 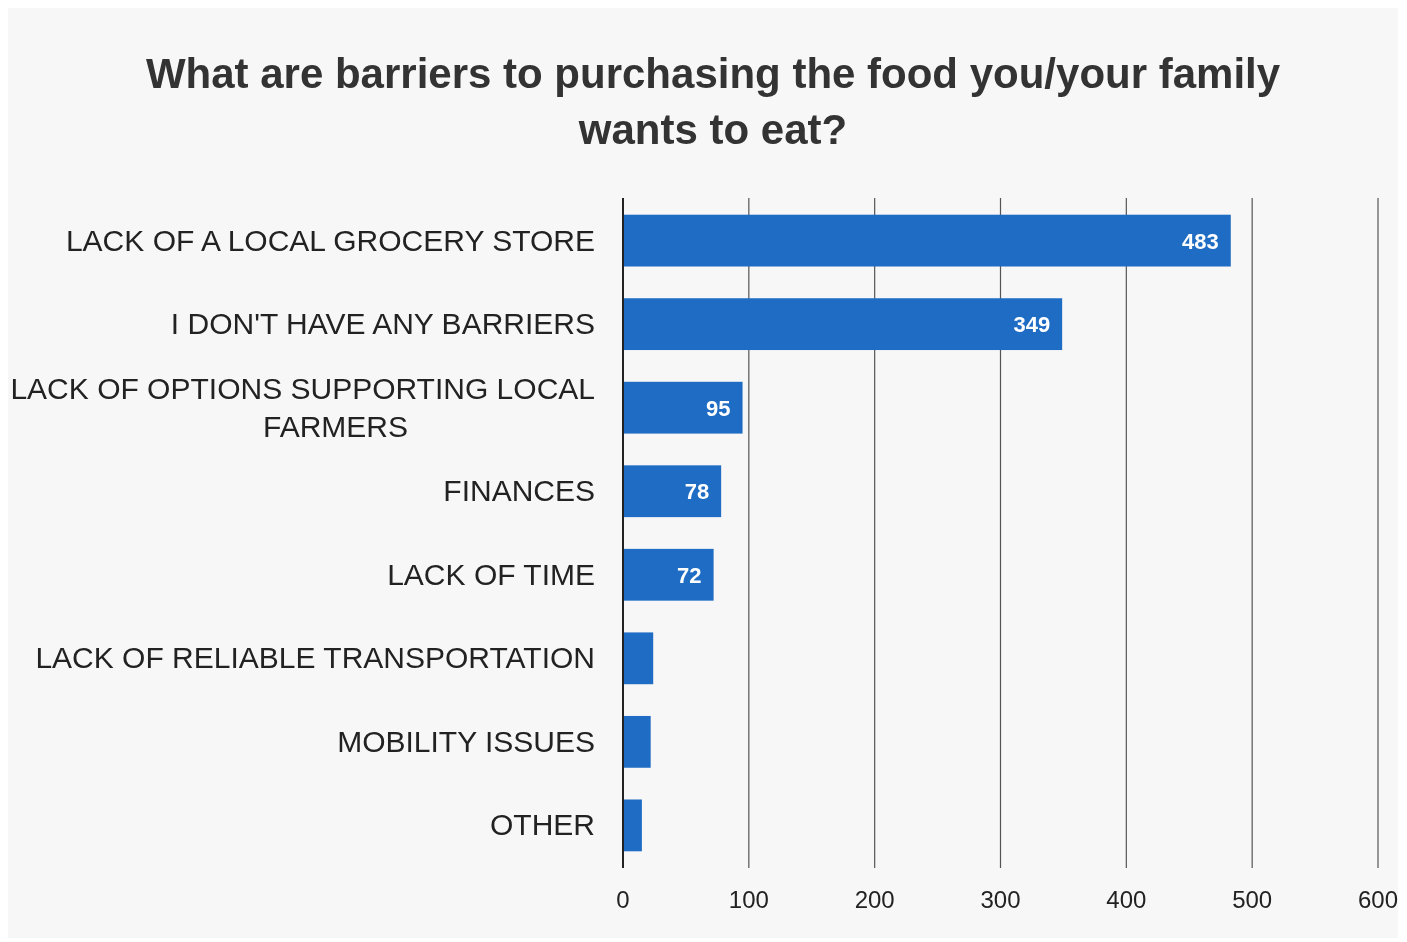 I want to click on y-tick-label: FINANCES, so click(x=519, y=491).